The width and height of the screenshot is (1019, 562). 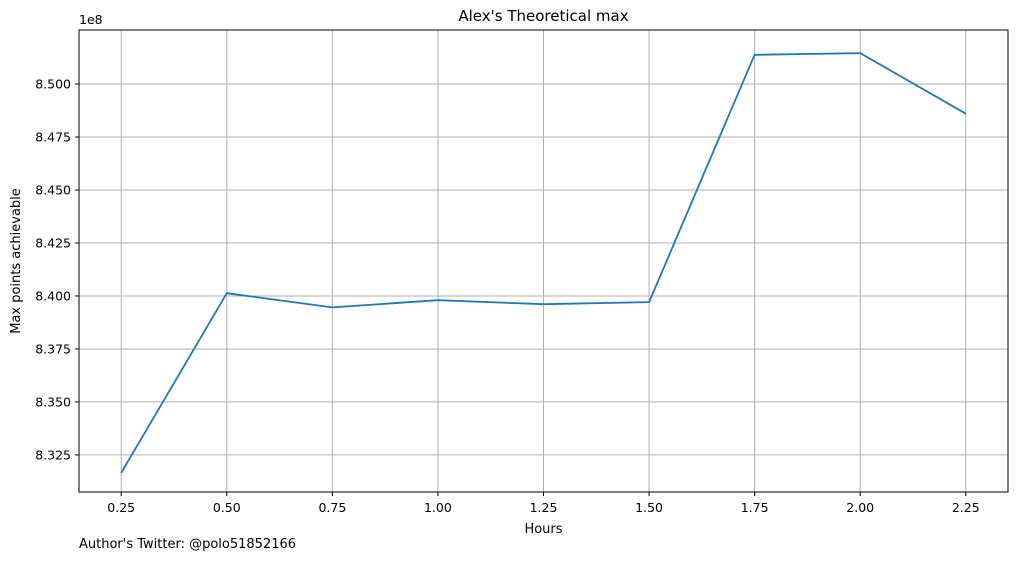 I want to click on y-tick-label: 8.400, so click(x=53, y=295).